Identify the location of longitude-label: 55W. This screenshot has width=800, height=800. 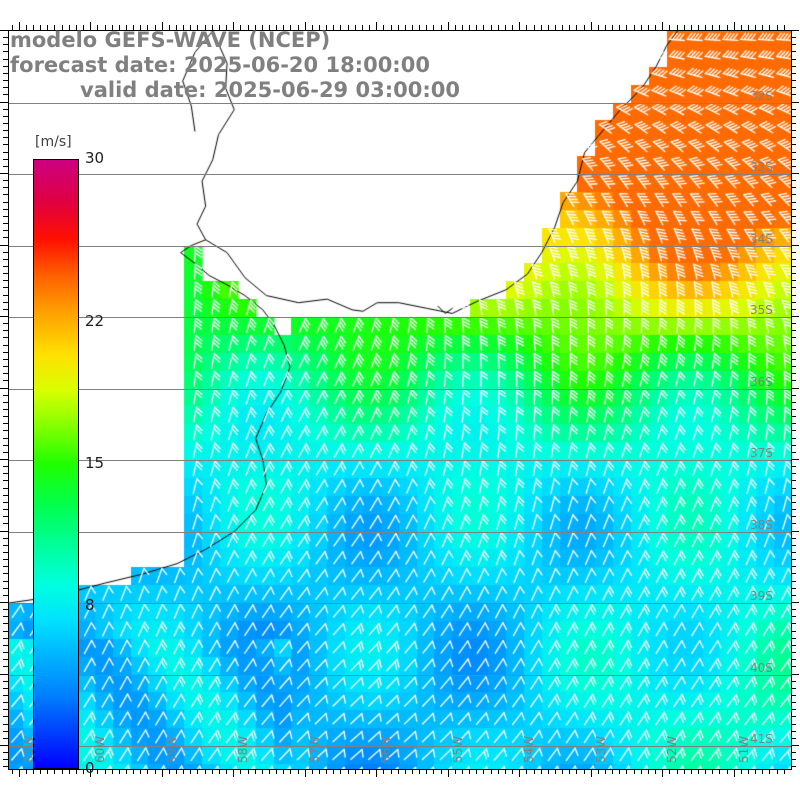
(457, 749).